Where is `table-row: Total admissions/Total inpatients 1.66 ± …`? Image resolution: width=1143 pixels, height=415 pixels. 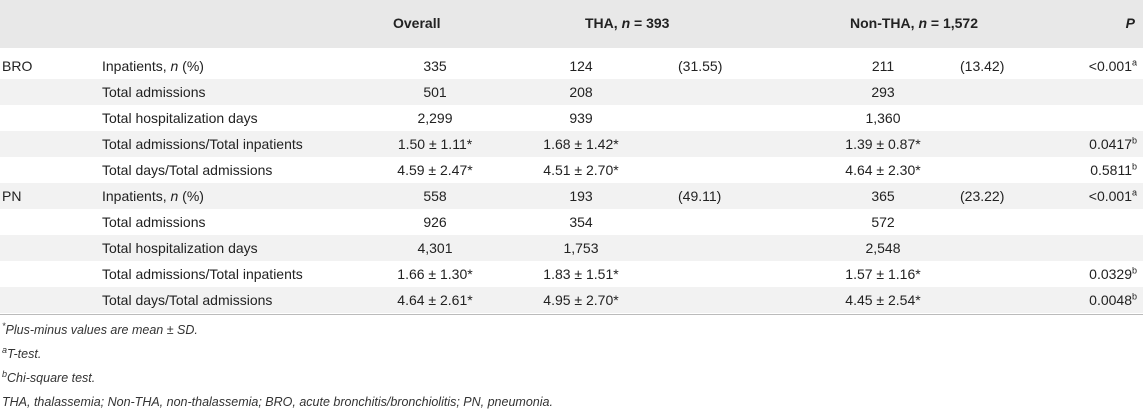 table-row: Total admissions/Total inpatients 1.66 ± … is located at coordinates (571, 274).